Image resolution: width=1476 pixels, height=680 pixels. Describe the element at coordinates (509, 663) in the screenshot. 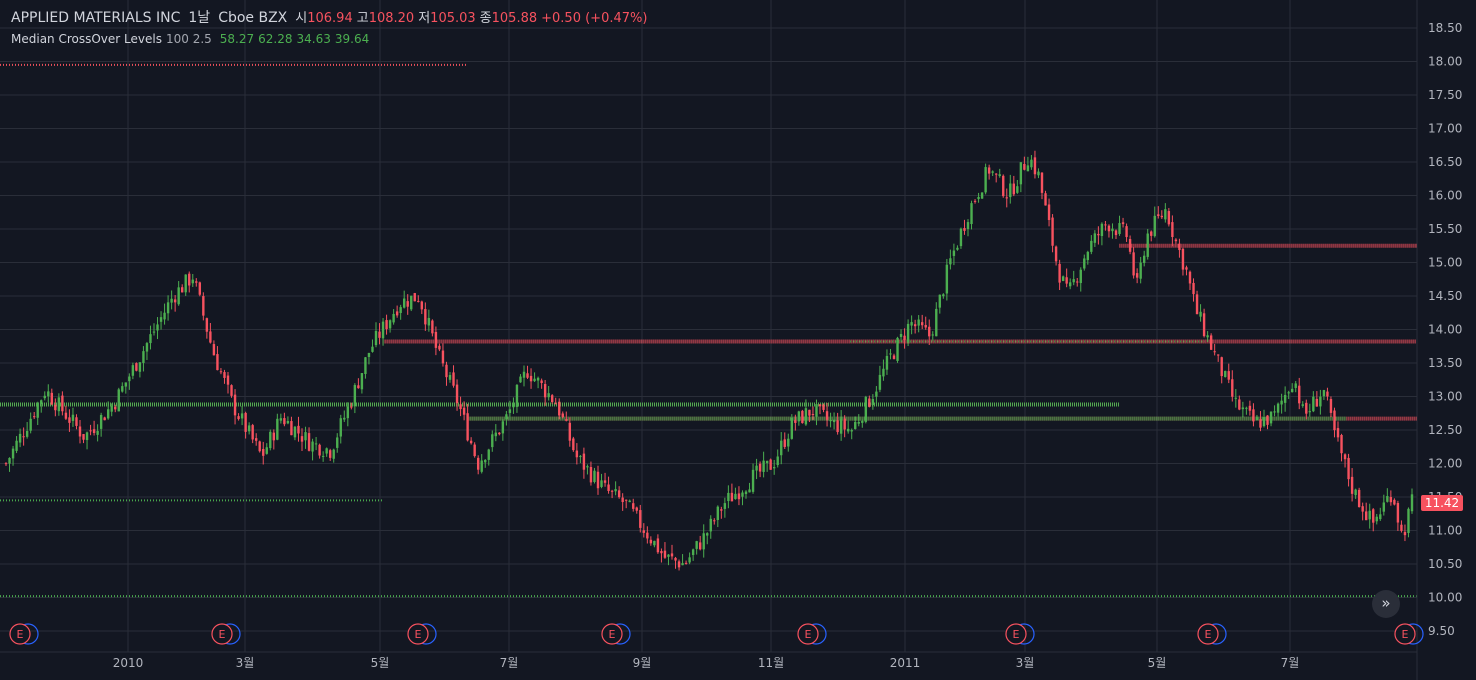

I see `time-tick-label: 7월` at that location.